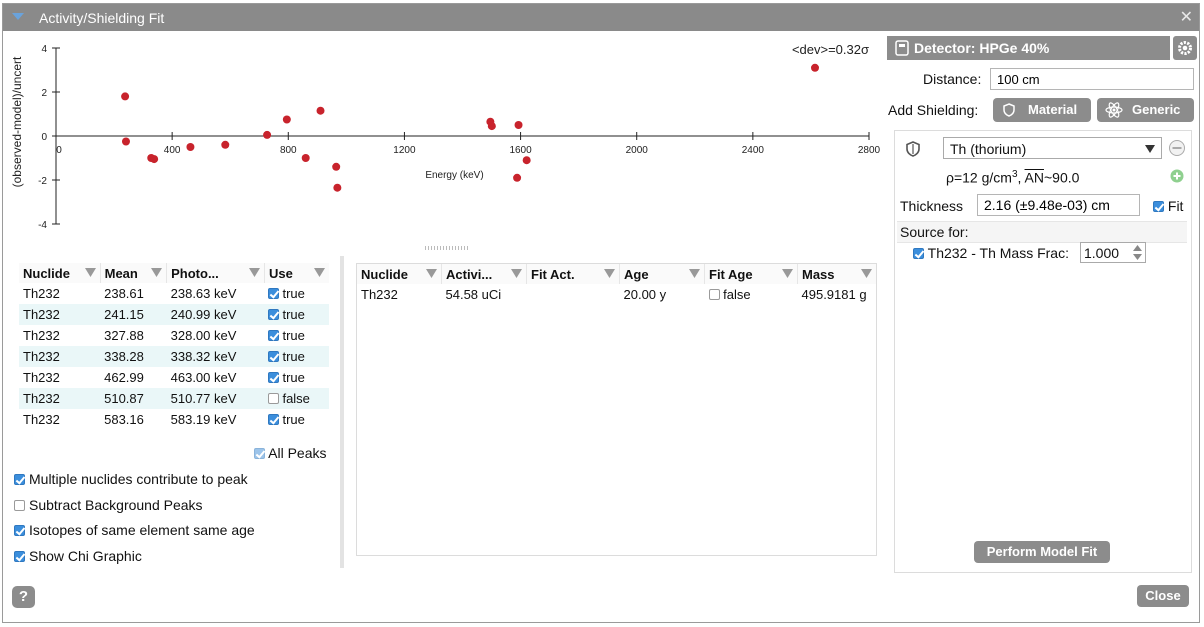  I want to click on table-row: Th232 583.16 583.19 keV true, so click(174, 419).